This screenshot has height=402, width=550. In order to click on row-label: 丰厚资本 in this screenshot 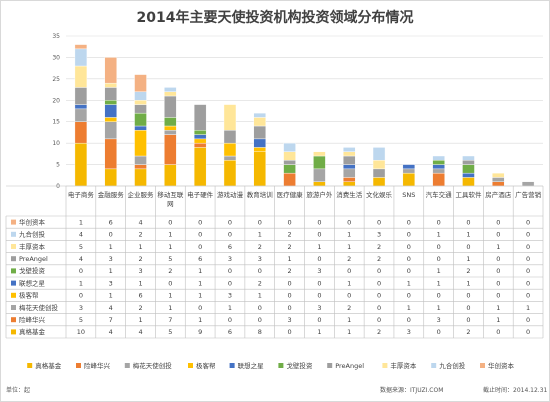, I will do `click(32, 246)`.